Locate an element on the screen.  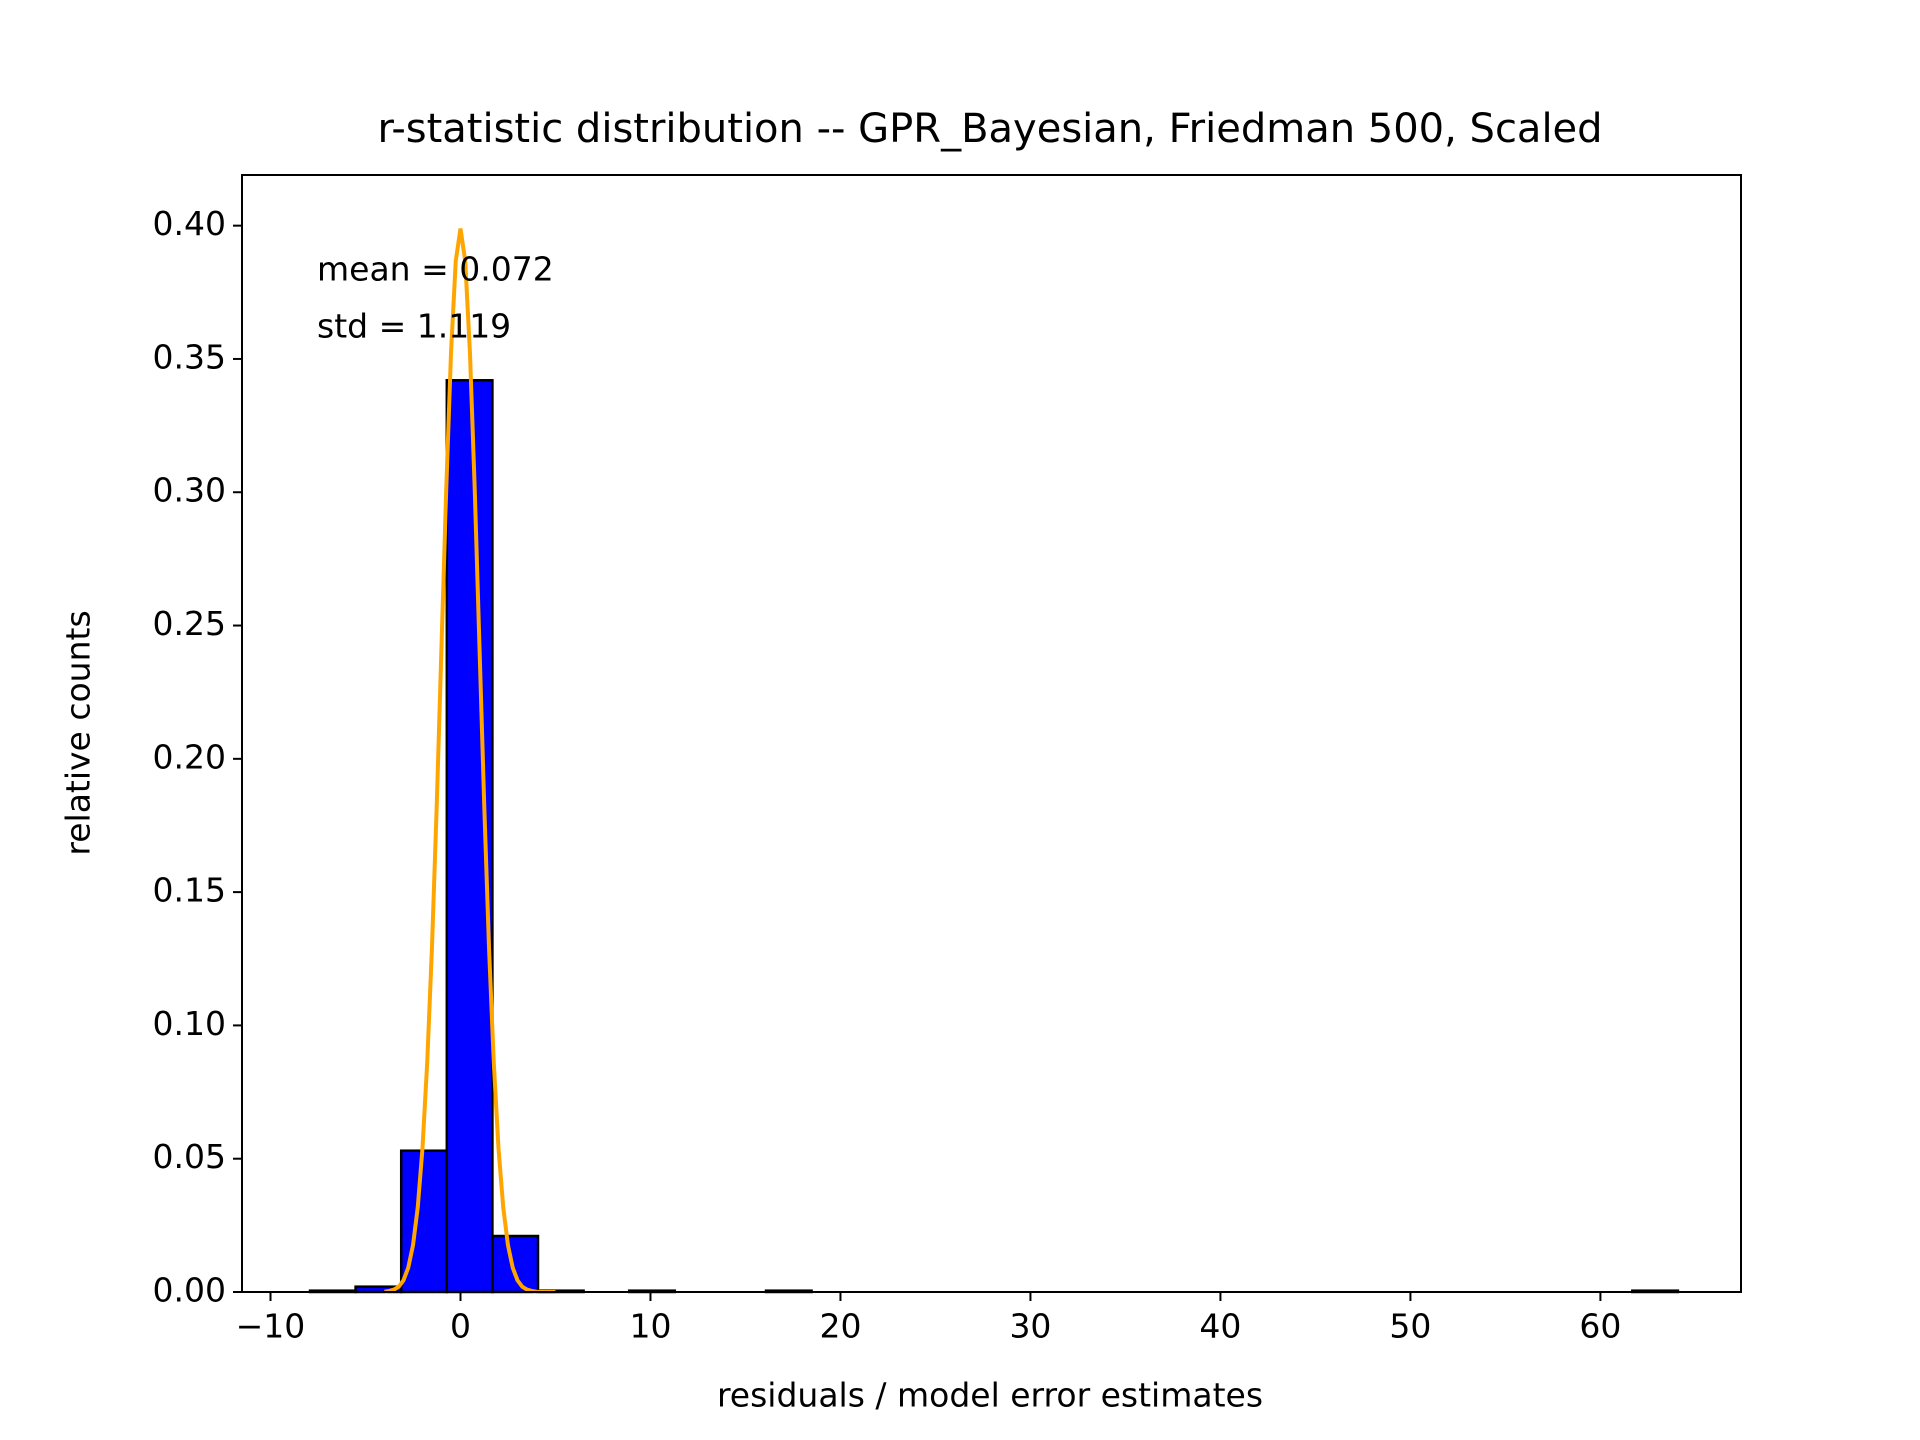
histogram-bar is located at coordinates (515, 1264).